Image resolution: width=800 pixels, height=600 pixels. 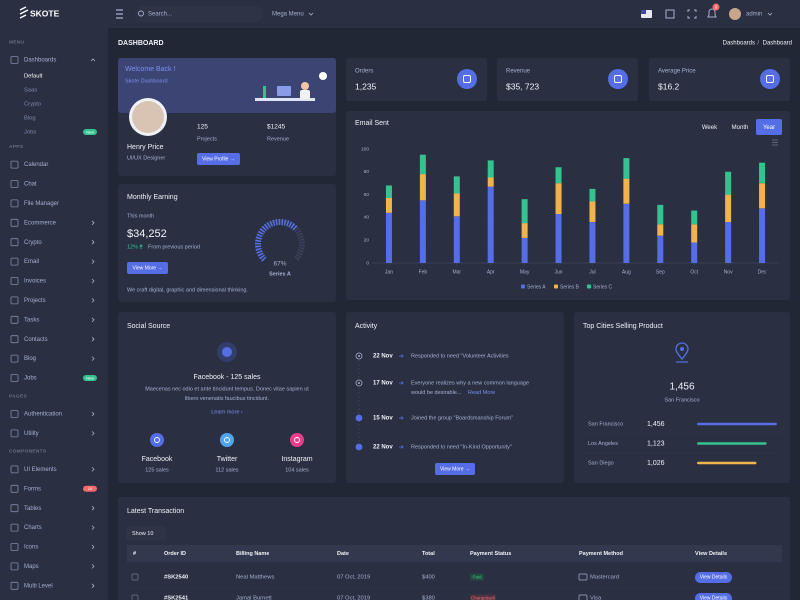 I want to click on menu-item: Chat, so click(x=30, y=185).